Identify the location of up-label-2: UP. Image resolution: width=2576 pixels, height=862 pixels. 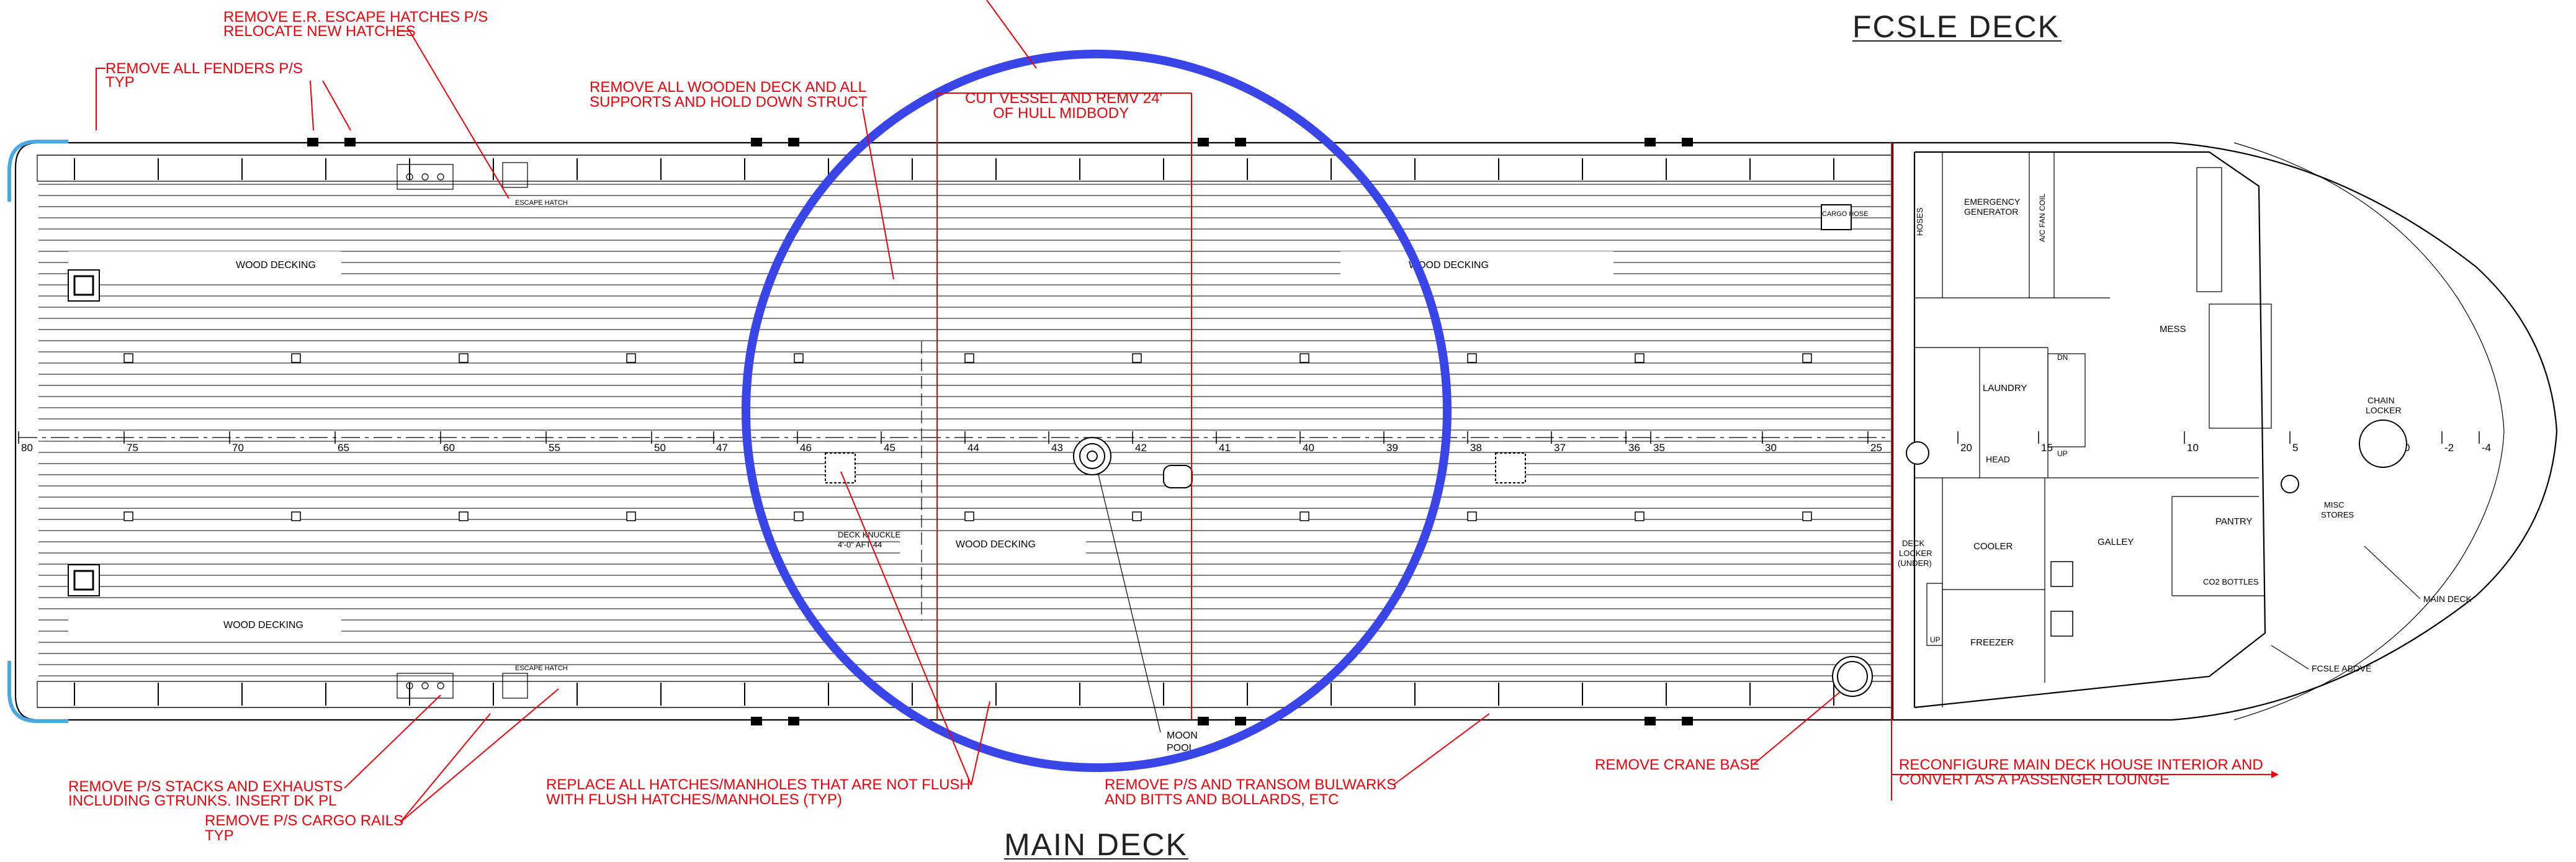
(1935, 639).